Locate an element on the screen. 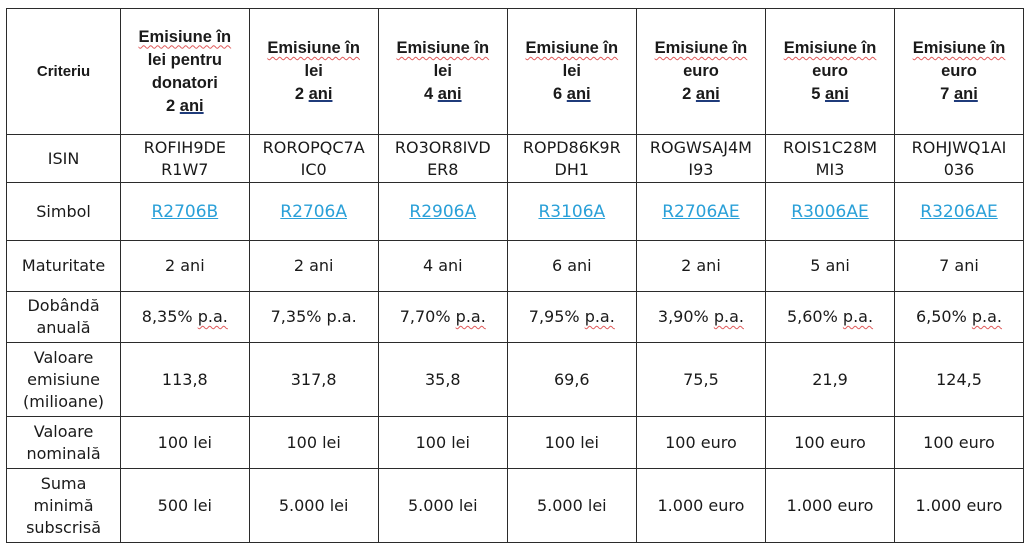 The image size is (1024, 548). maturity-cell: 5 ani is located at coordinates (830, 266).